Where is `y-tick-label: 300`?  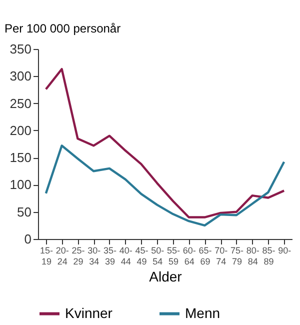
y-tick-label: 300 is located at coordinates (21, 76).